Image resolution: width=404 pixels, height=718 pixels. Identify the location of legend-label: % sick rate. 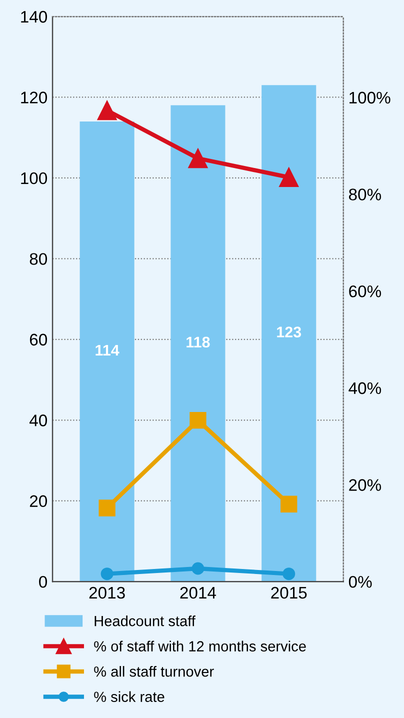
(129, 696).